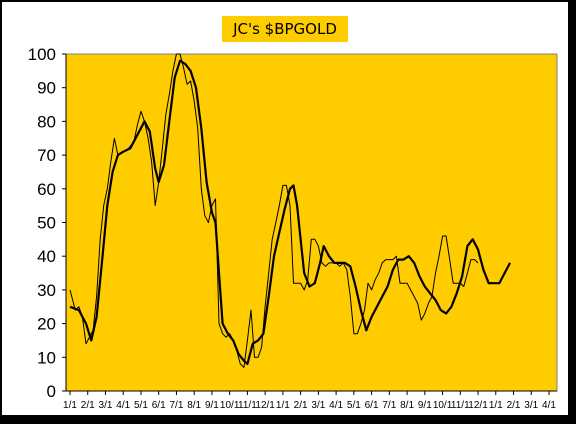  What do you see at coordinates (42, 54) in the screenshot?
I see `y-tick-label: 100` at bounding box center [42, 54].